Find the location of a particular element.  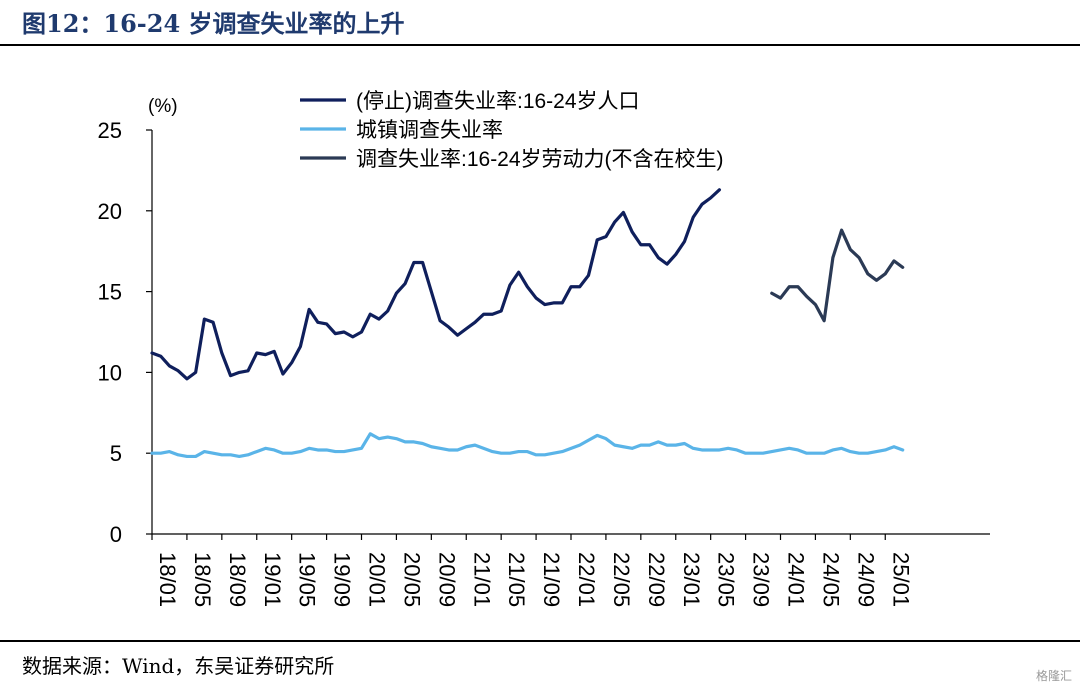

x-tick-label: 19/05 is located at coordinates (307, 579).